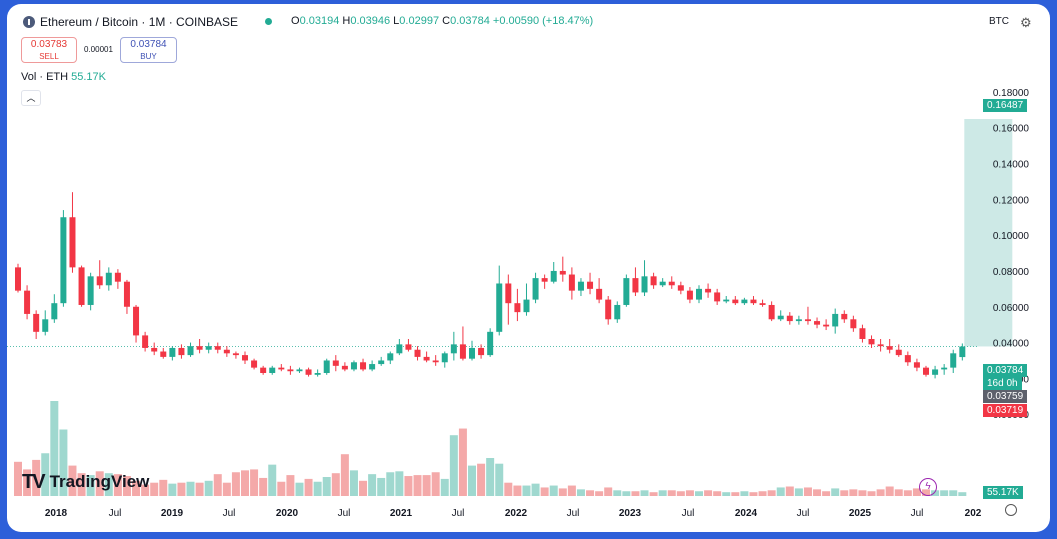 The height and width of the screenshot is (539, 1057). I want to click on lightning-icon: ϟ, so click(928, 487).